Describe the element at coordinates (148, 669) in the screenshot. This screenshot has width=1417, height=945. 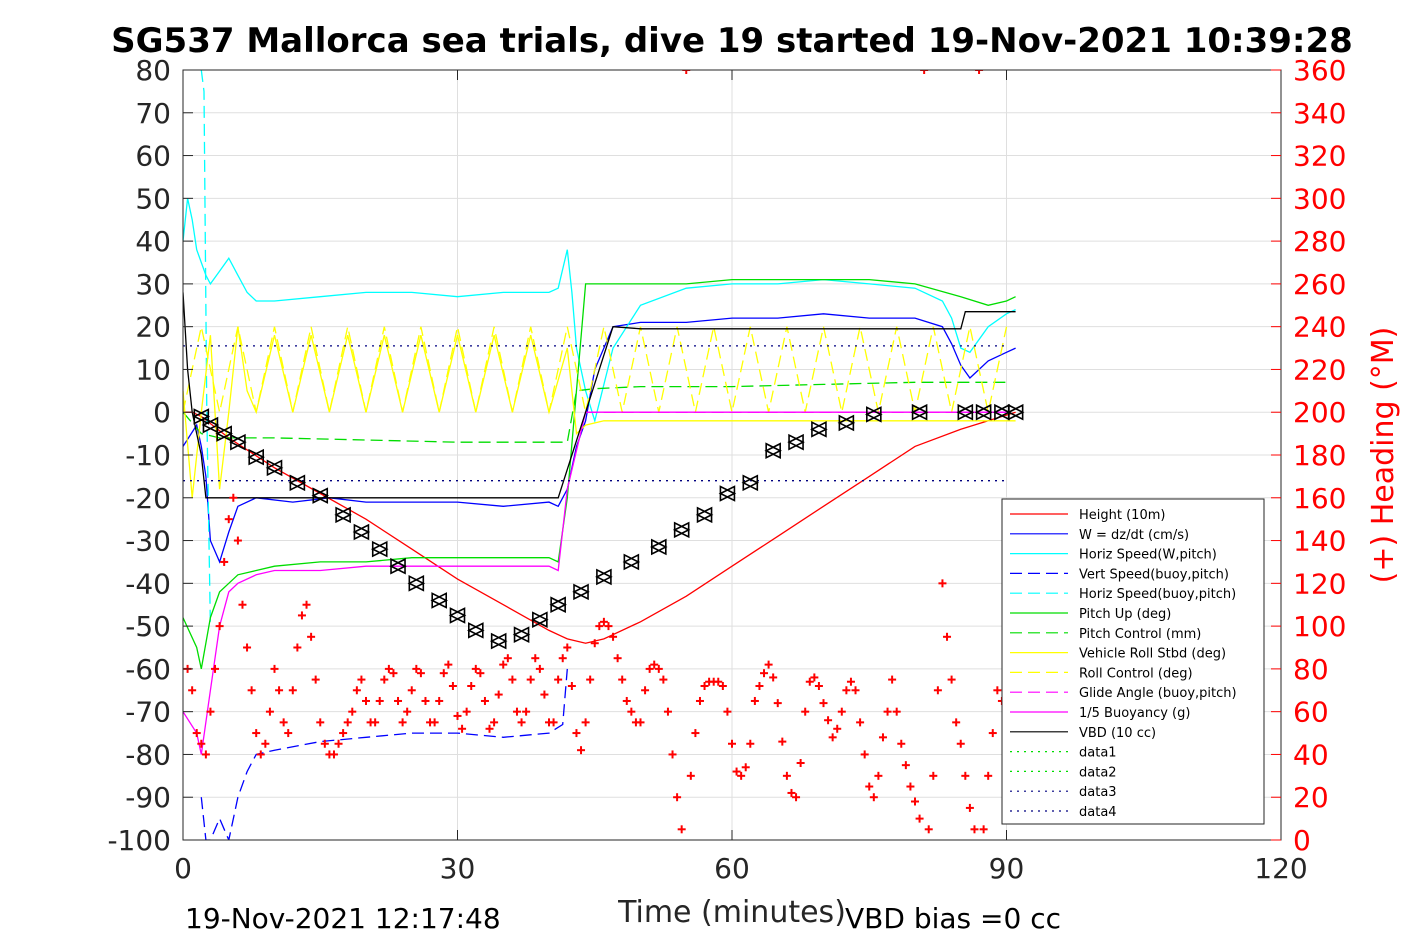
I see `y-tick-label: -60` at that location.